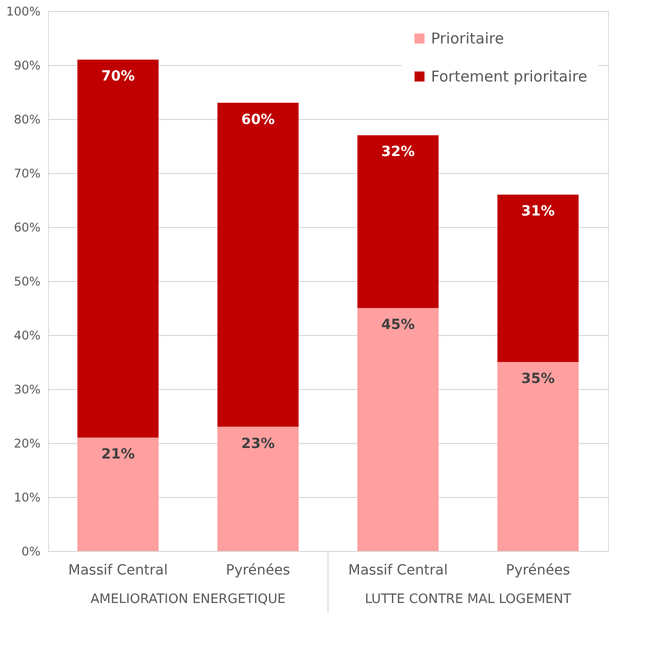 Image resolution: width=654 pixels, height=648 pixels. What do you see at coordinates (27, 281) in the screenshot?
I see `y-tick-label: 50%` at bounding box center [27, 281].